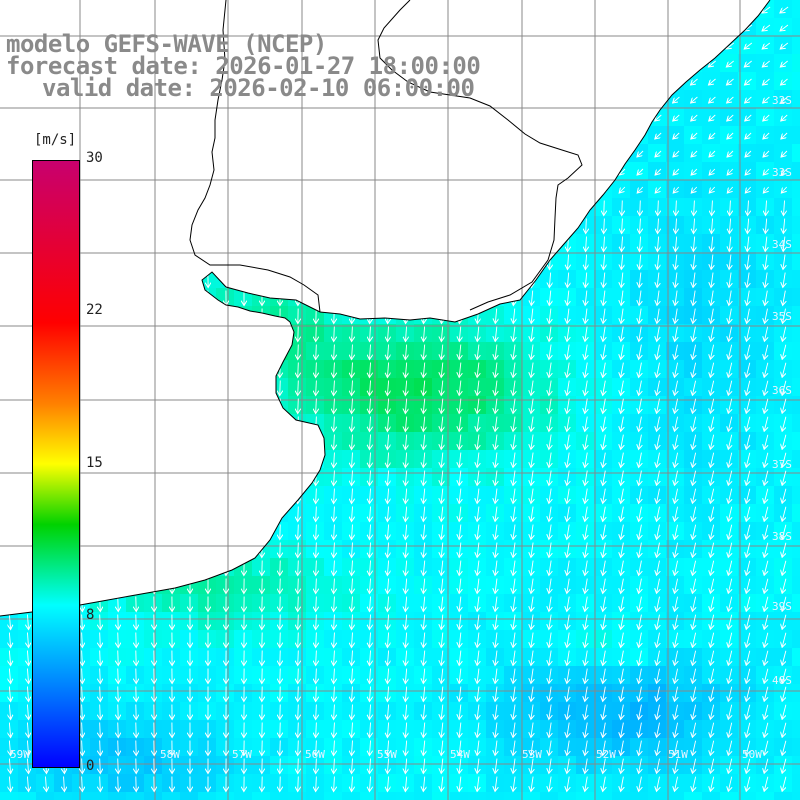 This screenshot has width=800, height=800. What do you see at coordinates (56, 464) in the screenshot?
I see `colorbar` at bounding box center [56, 464].